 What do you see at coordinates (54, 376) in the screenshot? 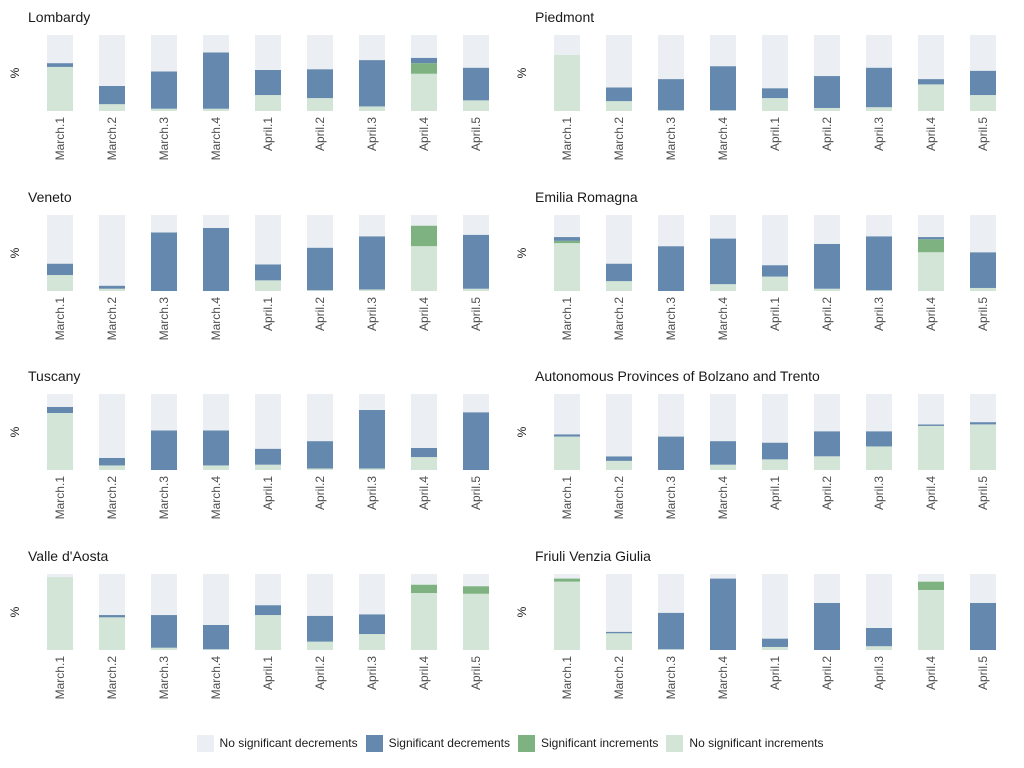
I see `panel-title: Tuscany` at bounding box center [54, 376].